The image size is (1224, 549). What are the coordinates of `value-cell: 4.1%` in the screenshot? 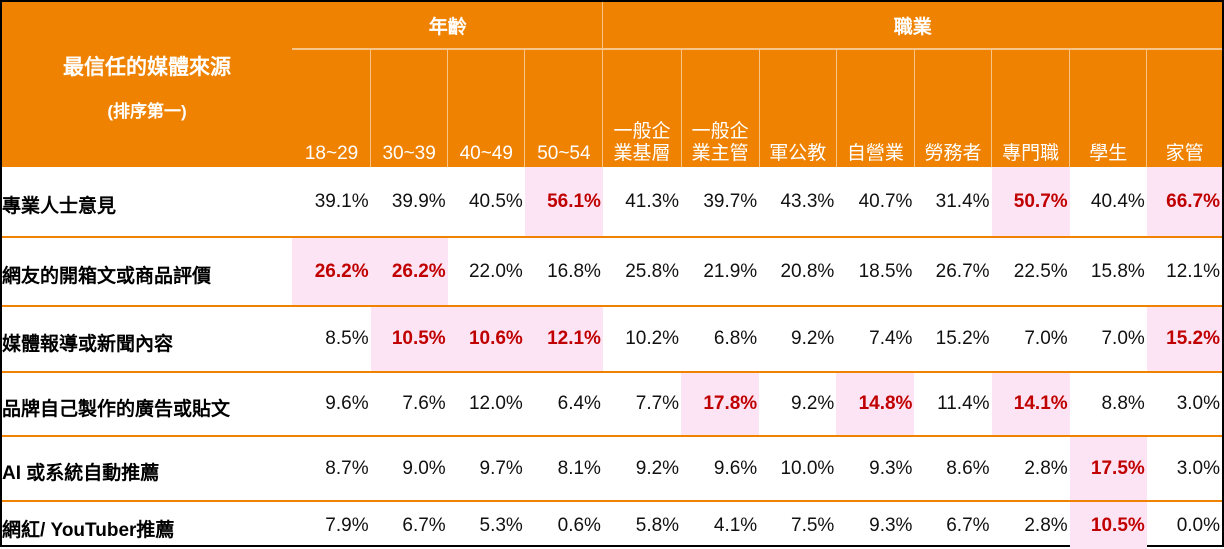 It's located at (735, 525).